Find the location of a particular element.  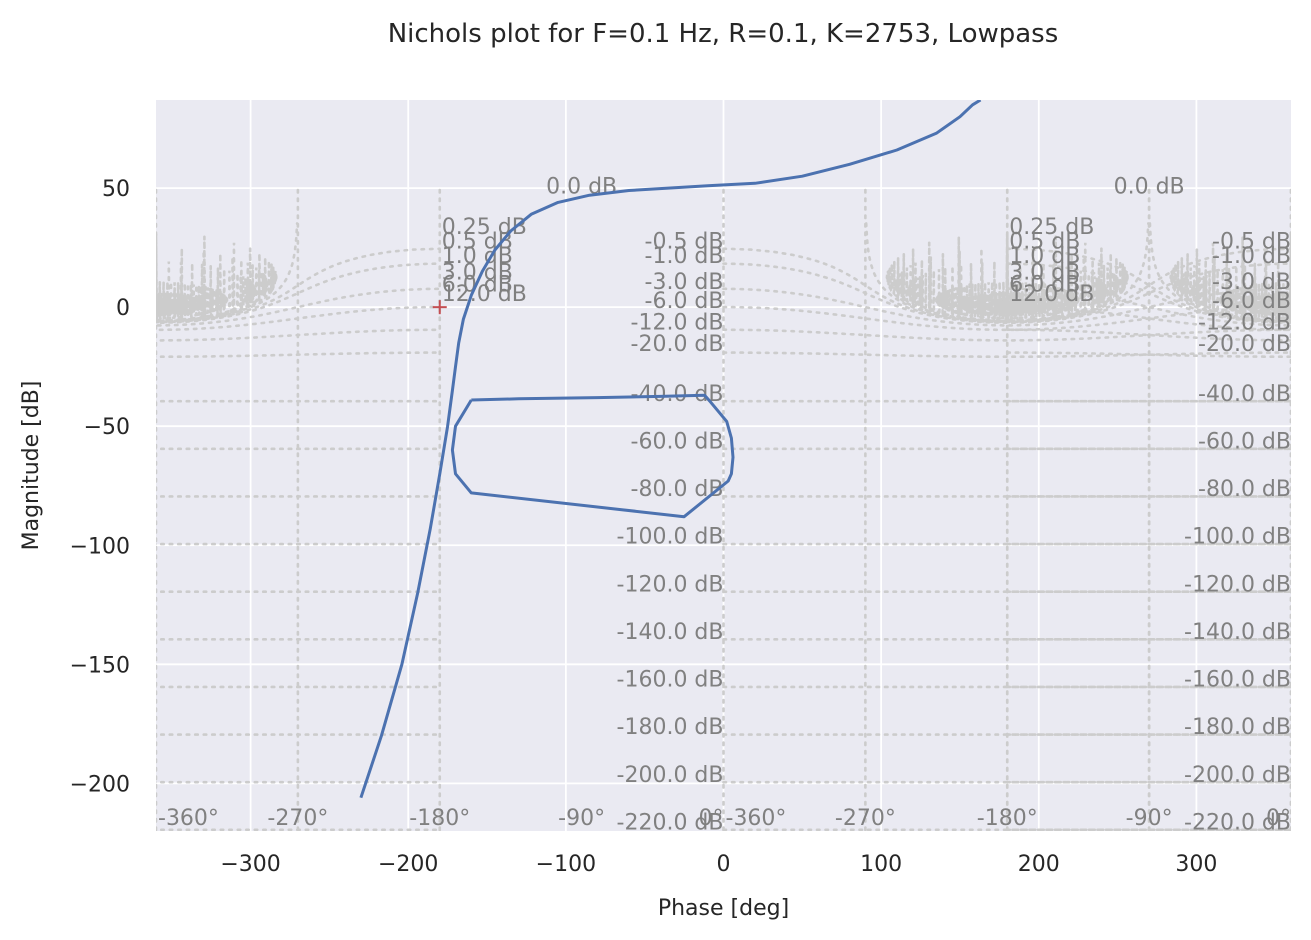

y-tick-label: 50 is located at coordinates (116, 189).